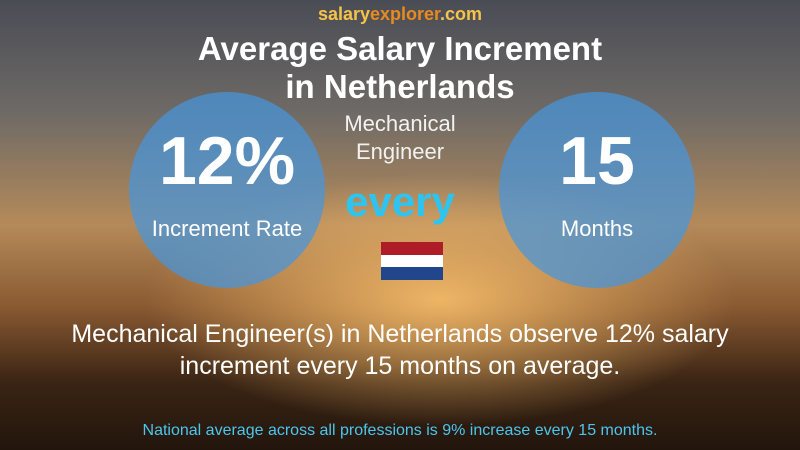 The width and height of the screenshot is (800, 450). Describe the element at coordinates (400, 138) in the screenshot. I see `job-title: Mechanical Engineer` at that location.